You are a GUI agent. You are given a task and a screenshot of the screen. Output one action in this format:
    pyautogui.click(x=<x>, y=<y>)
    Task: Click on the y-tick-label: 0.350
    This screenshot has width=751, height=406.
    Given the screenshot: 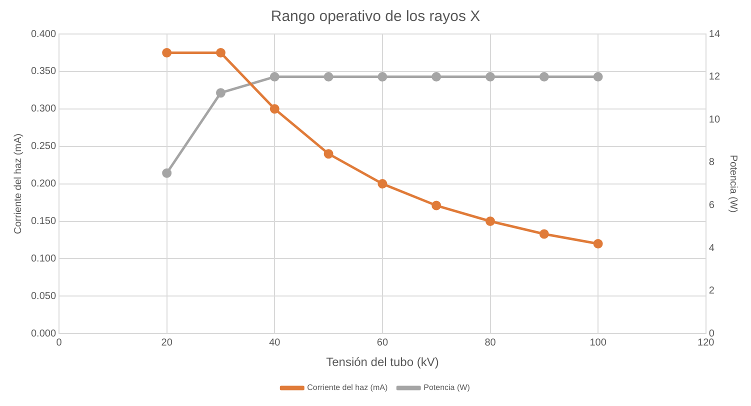 What is the action you would take?
    pyautogui.click(x=43, y=72)
    